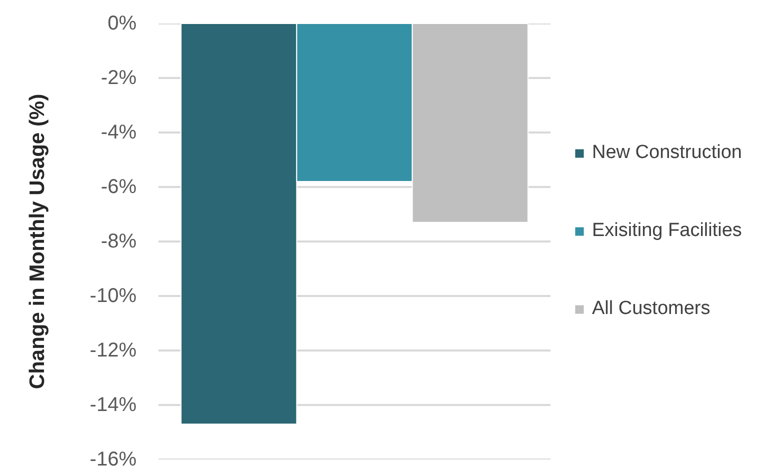  What do you see at coordinates (667, 153) in the screenshot?
I see `legend-label: New Construction` at bounding box center [667, 153].